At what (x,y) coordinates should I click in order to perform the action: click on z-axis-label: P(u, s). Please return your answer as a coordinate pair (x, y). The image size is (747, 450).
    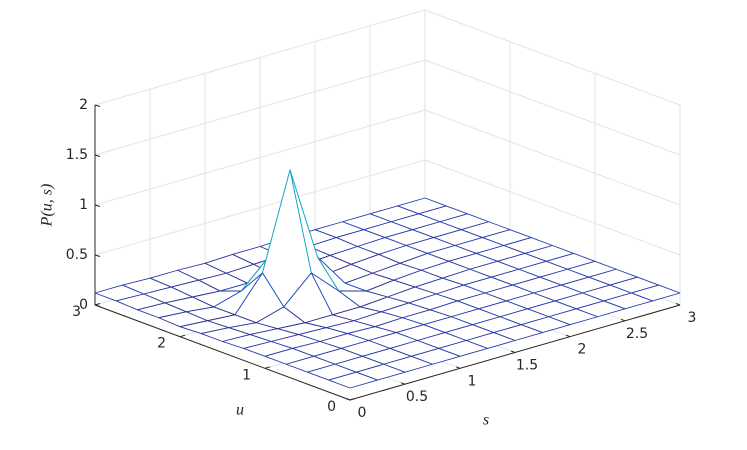
    Looking at the image, I should click on (47, 206).